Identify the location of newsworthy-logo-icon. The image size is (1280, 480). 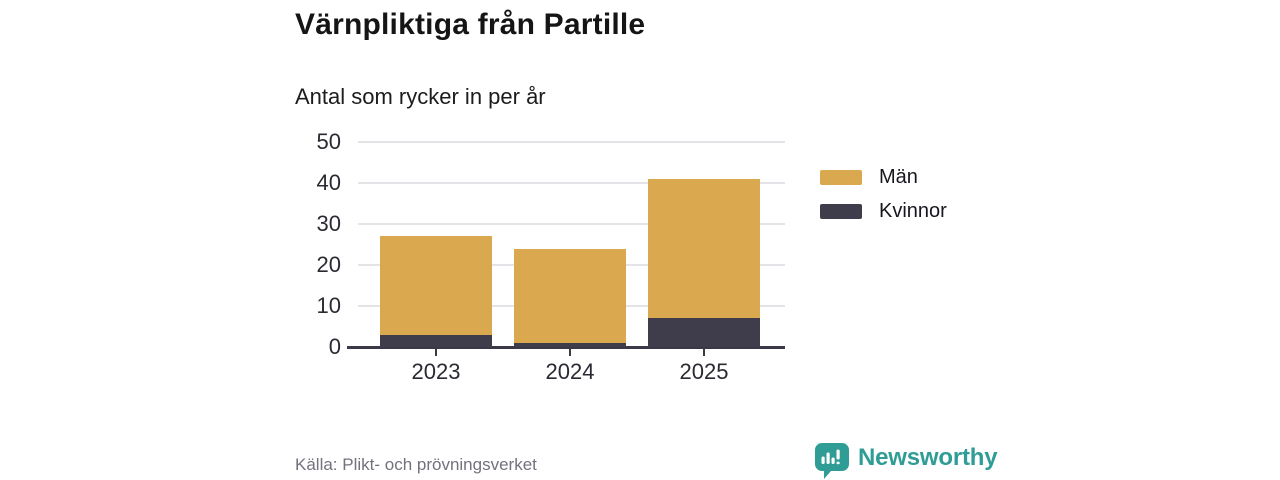
(832, 461).